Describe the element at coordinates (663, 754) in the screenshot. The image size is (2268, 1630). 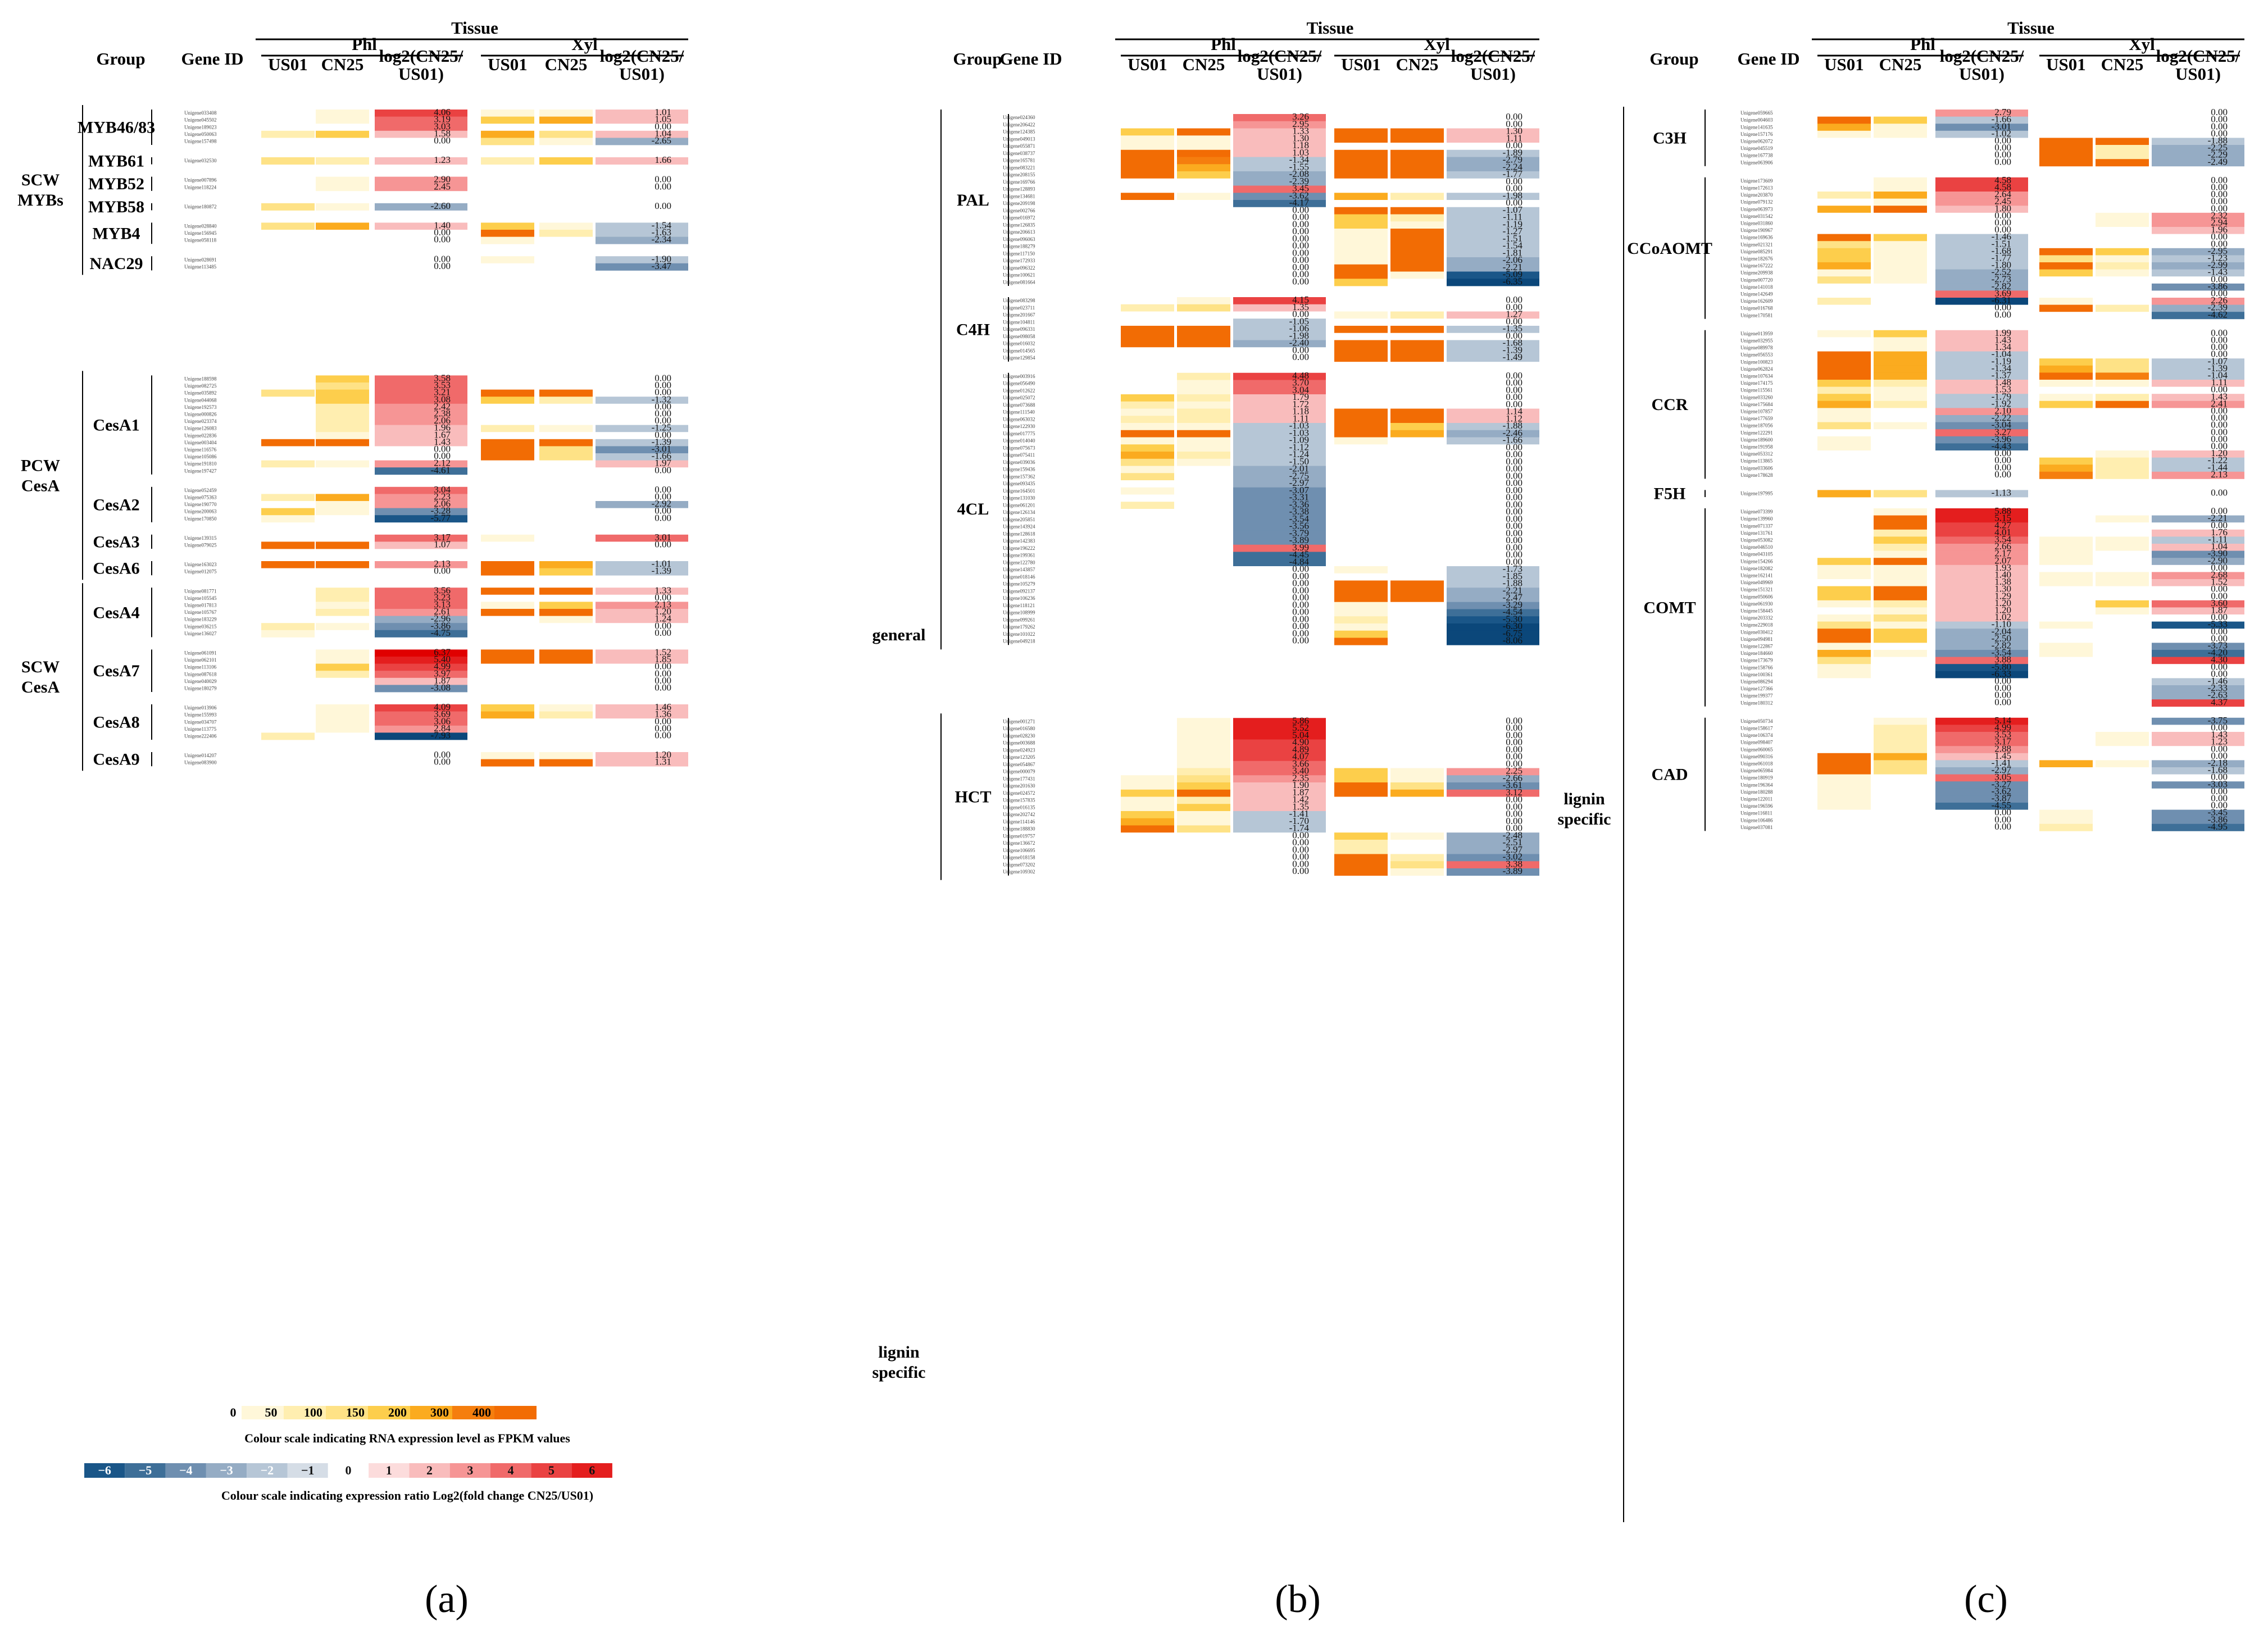
I see `ratio-value: 1.20` at that location.